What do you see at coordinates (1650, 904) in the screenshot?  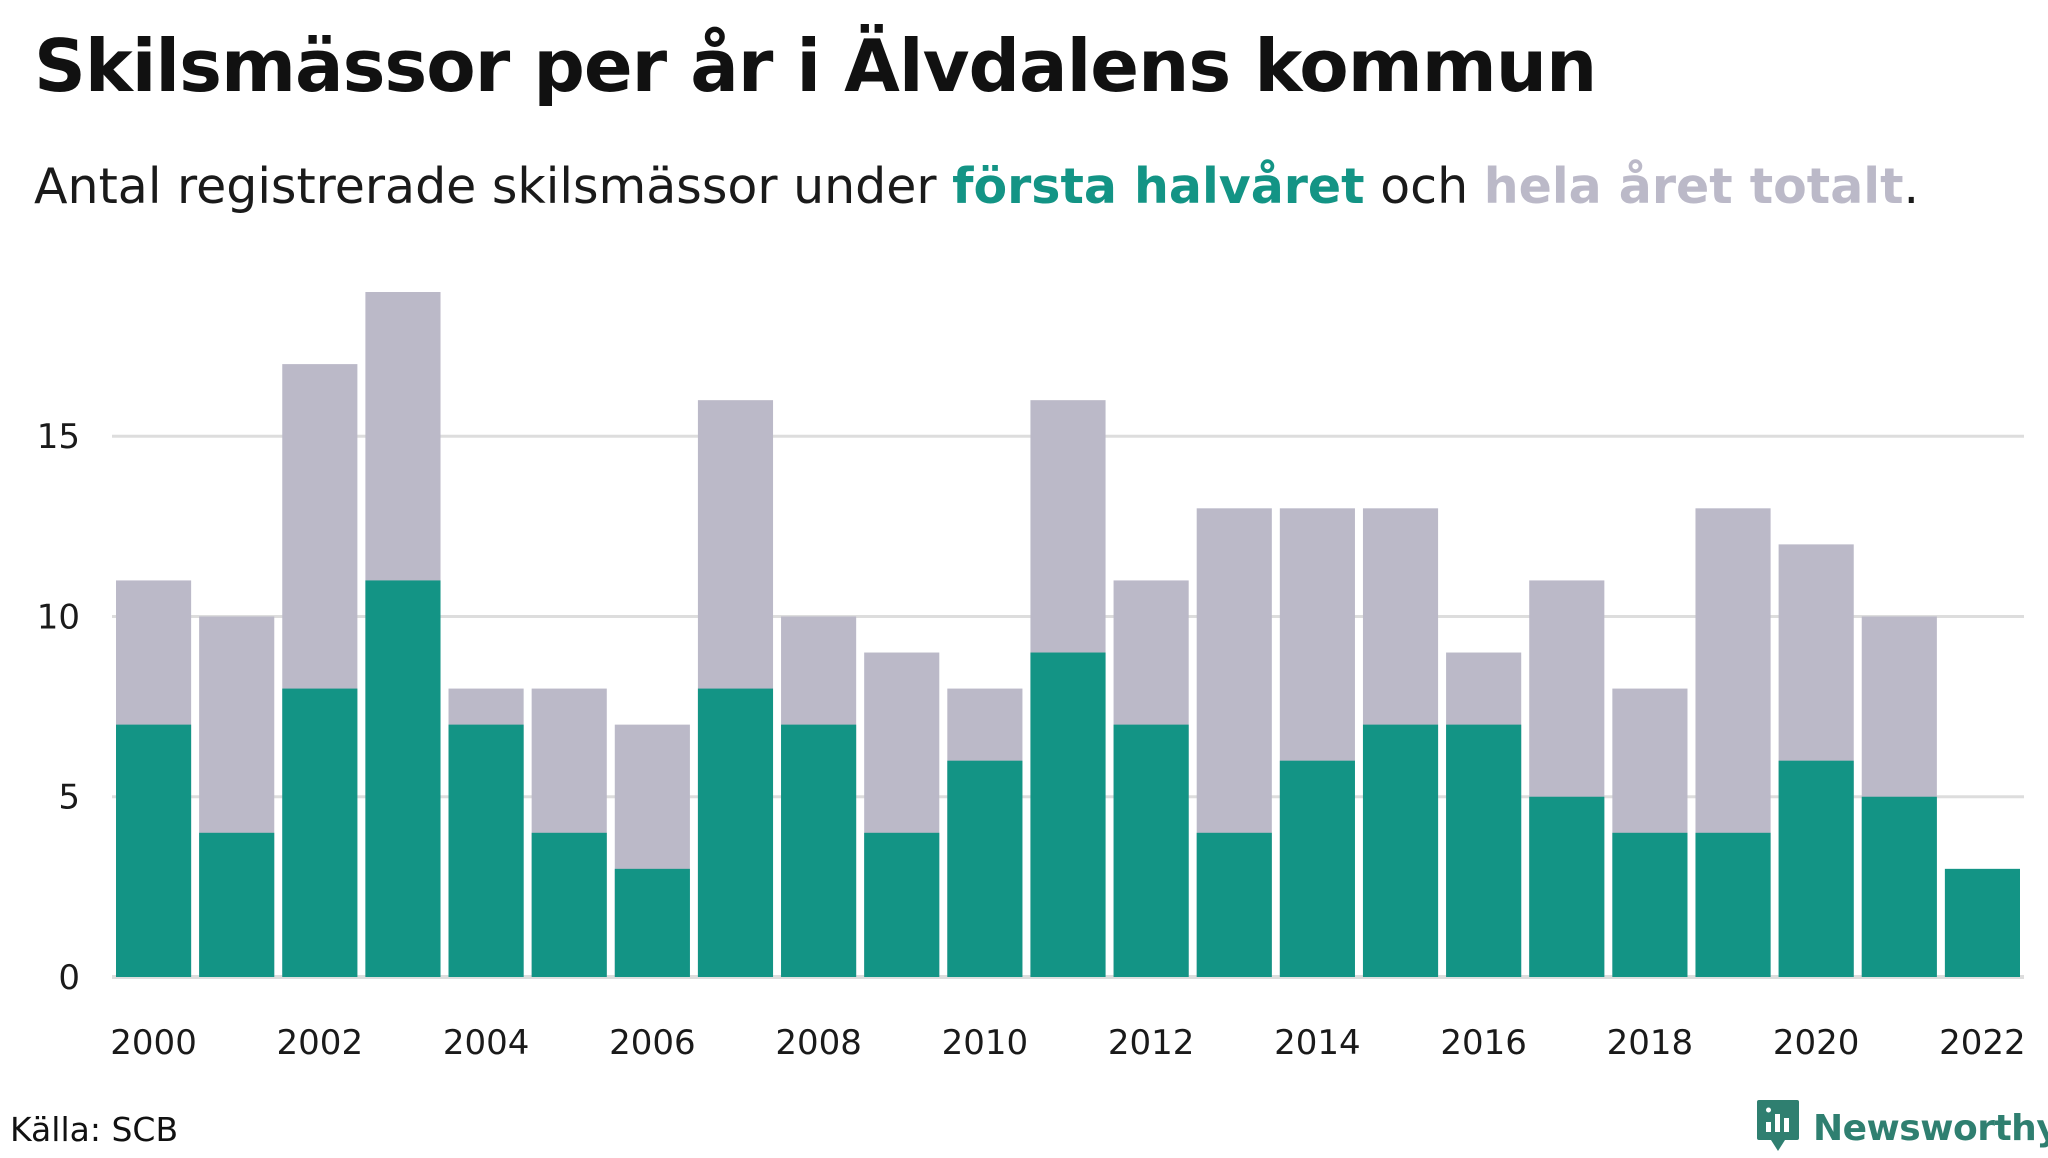 I see `bar-first-half-2018` at bounding box center [1650, 904].